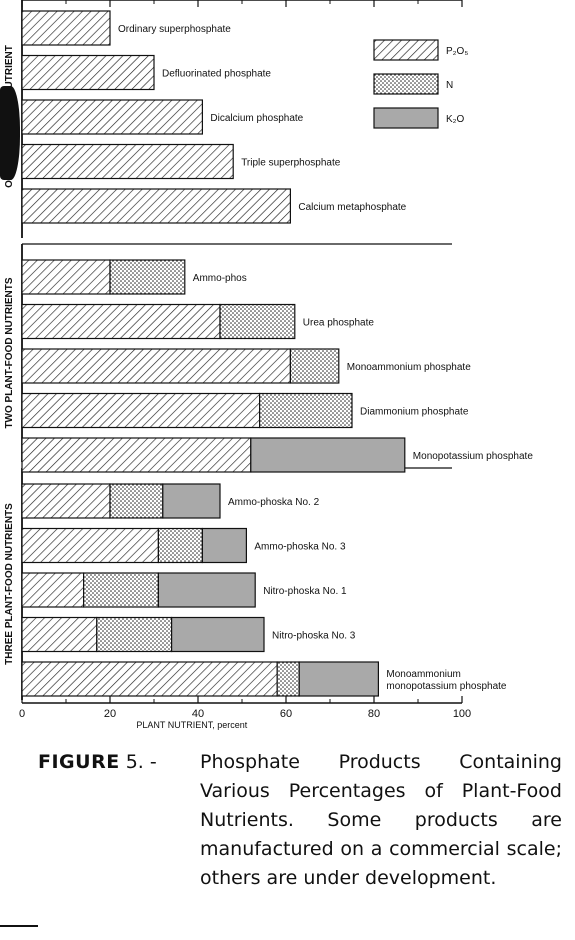 This screenshot has height=940, width=575. I want to click on bar-label-triple-superphosphate: Triple superphosphate, so click(291, 163).